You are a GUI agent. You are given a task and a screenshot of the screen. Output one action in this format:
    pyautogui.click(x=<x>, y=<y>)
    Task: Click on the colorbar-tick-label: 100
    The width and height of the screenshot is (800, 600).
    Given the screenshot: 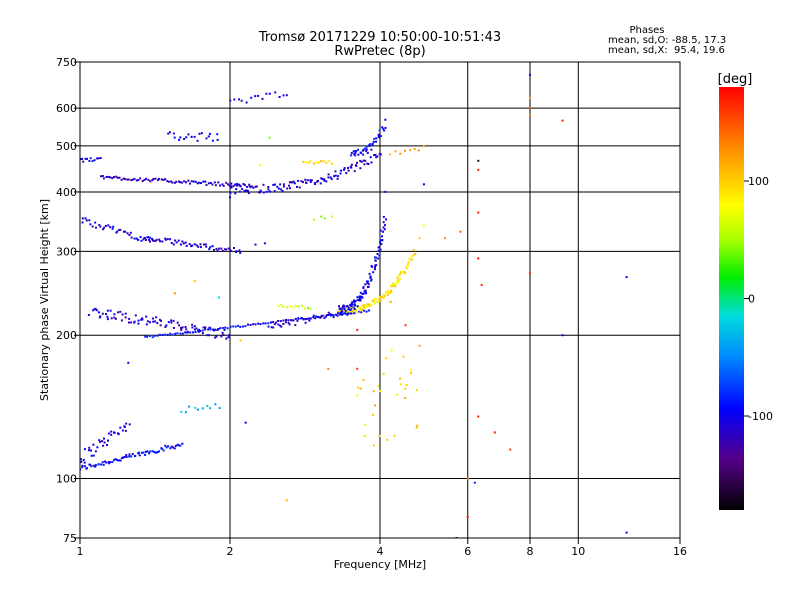 What is the action you would take?
    pyautogui.click(x=758, y=181)
    